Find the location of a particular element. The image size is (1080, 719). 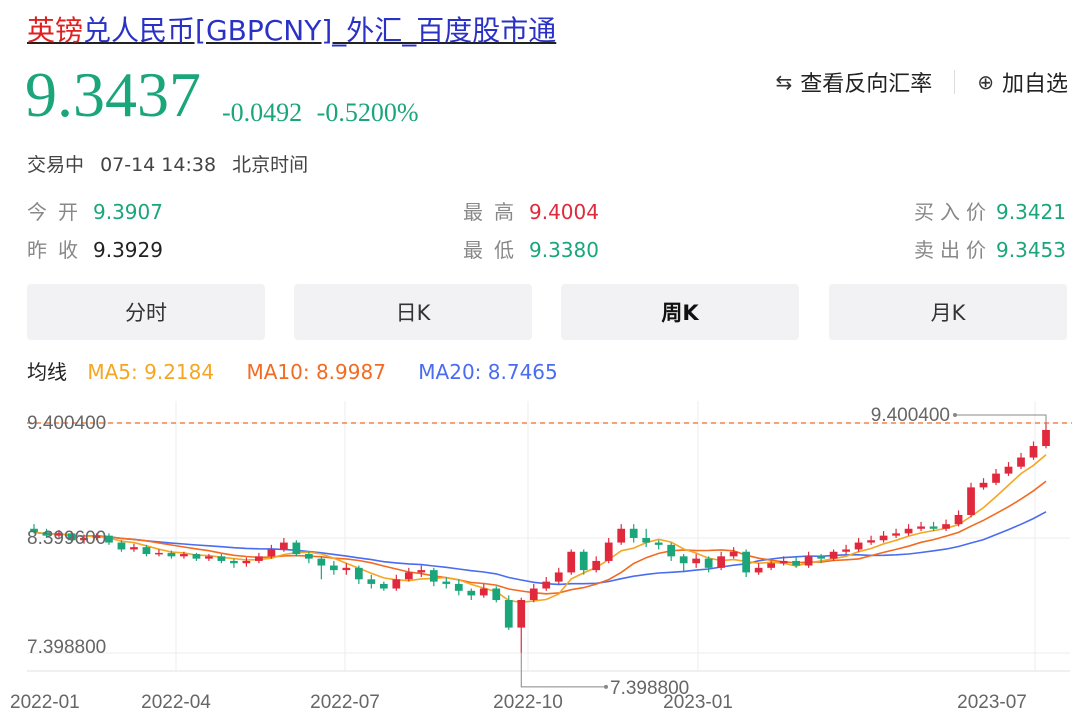

action-divider is located at coordinates (955, 82).